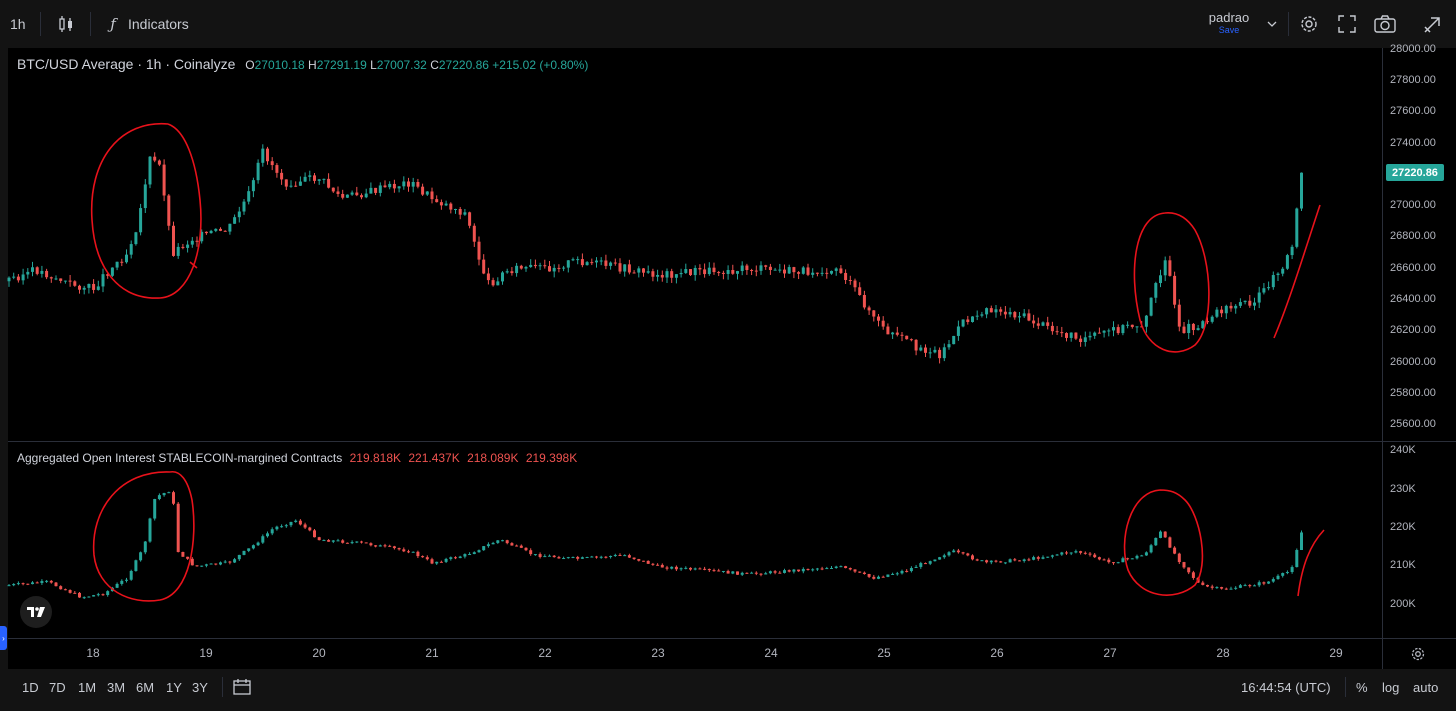 This screenshot has height=711, width=1456. What do you see at coordinates (1432, 25) in the screenshot?
I see `publish-icon` at bounding box center [1432, 25].